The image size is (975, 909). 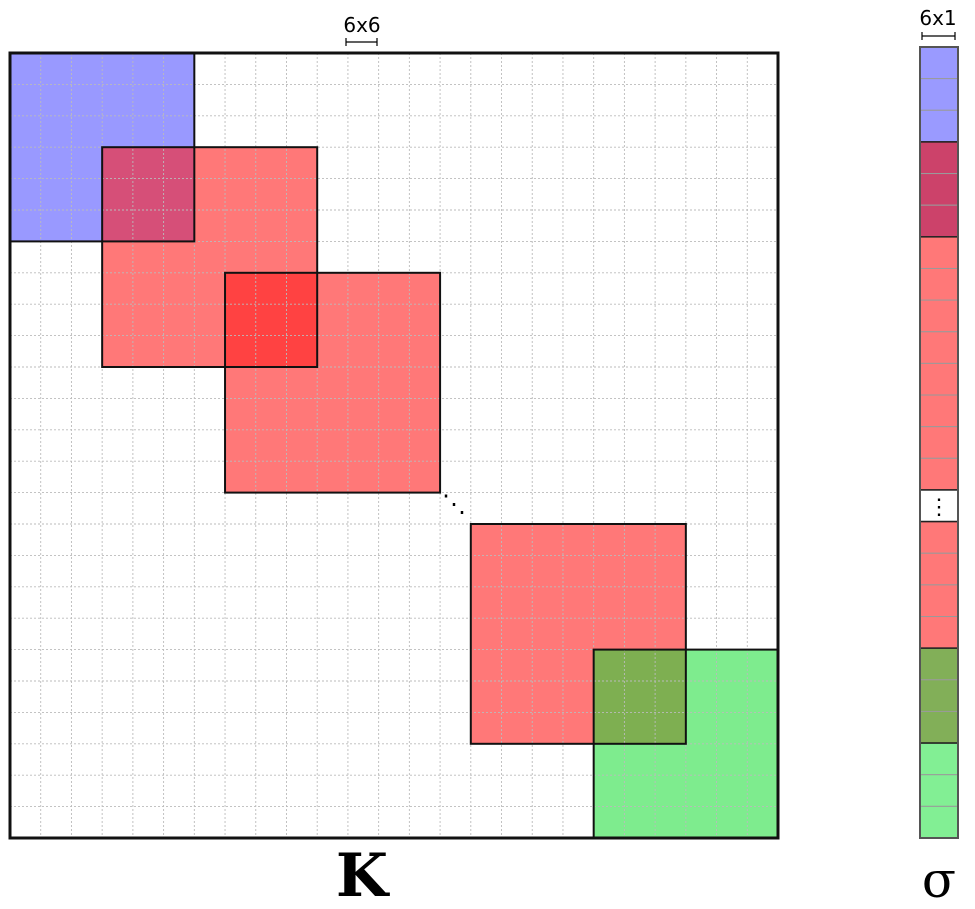 What do you see at coordinates (937, 18) in the screenshot?
I see `vector-scale-label: 6x1` at bounding box center [937, 18].